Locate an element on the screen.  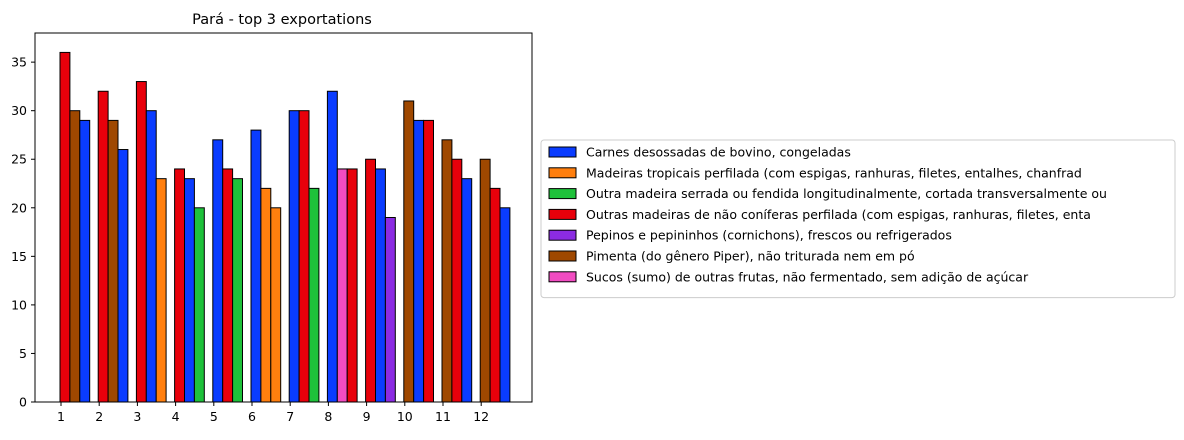
y-tick-label: 30 is located at coordinates (19, 110).